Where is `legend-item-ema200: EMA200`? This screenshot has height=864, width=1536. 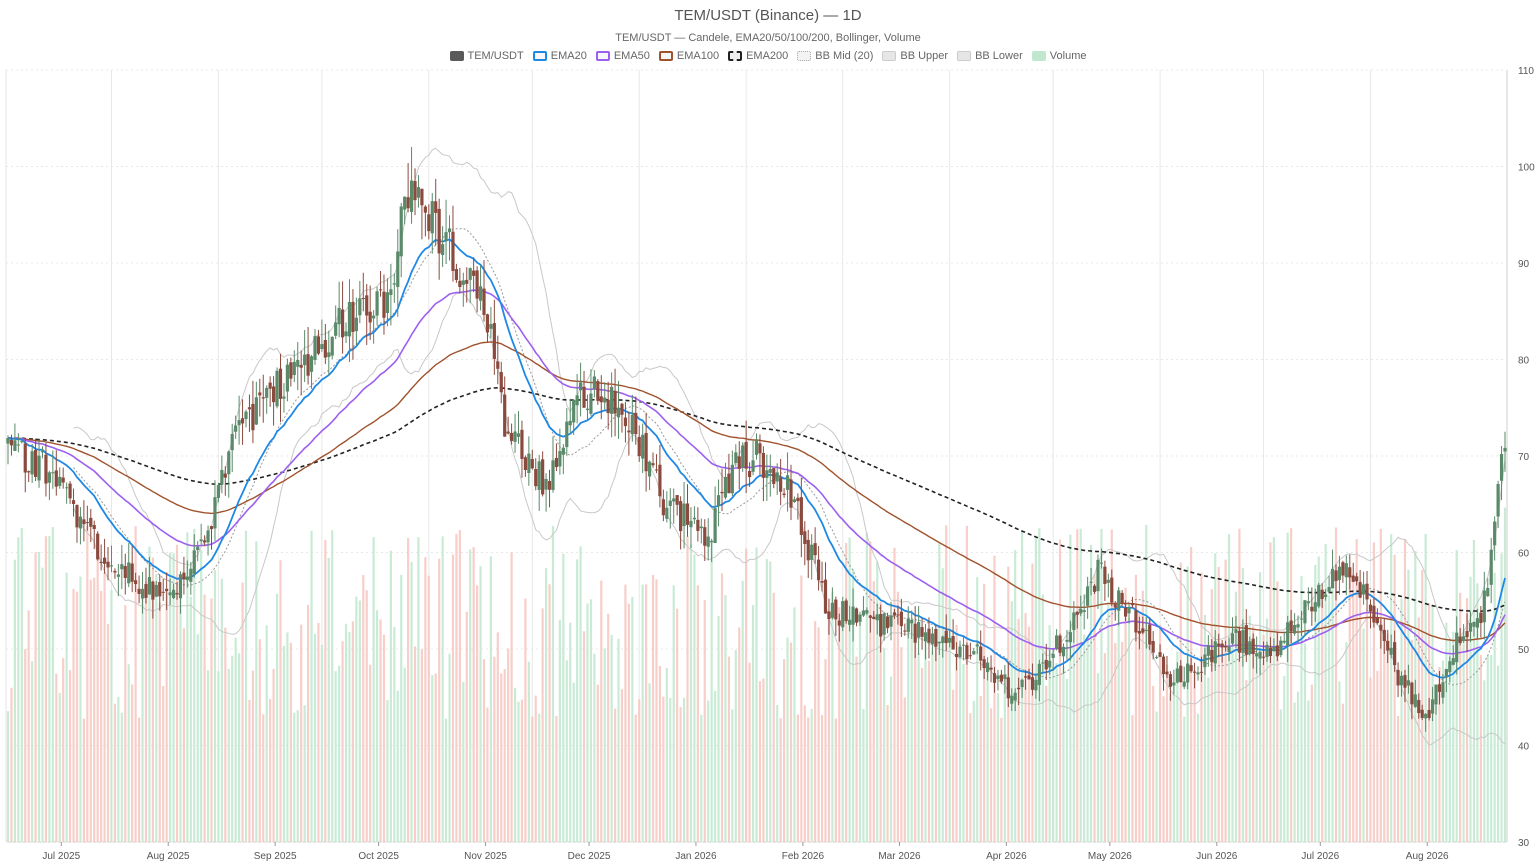 legend-item-ema200: EMA200 is located at coordinates (758, 56).